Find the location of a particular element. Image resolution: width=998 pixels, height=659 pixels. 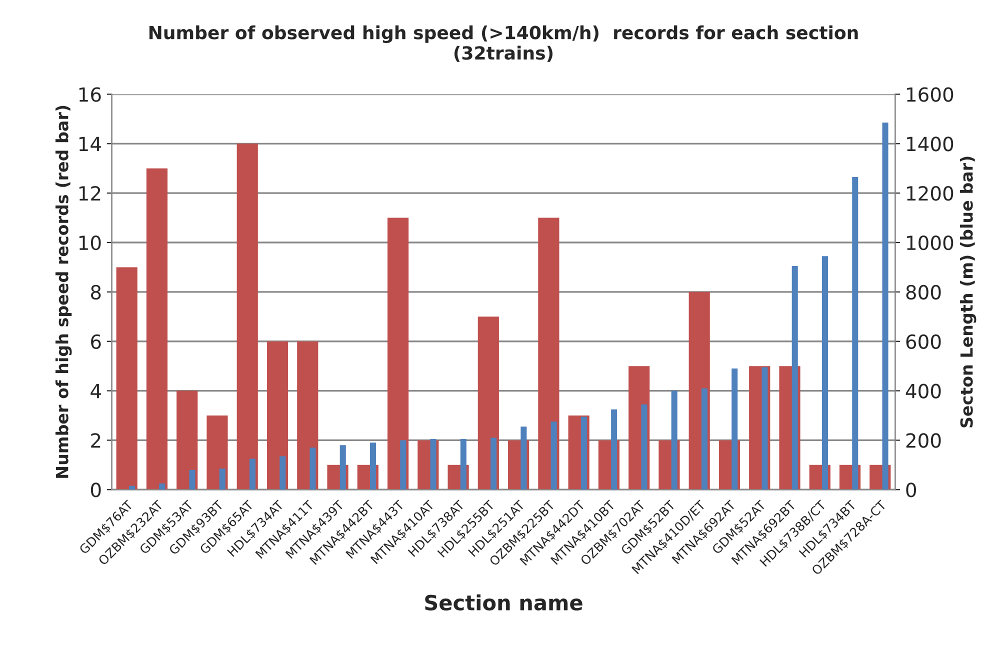

y-tick-label: 8 is located at coordinates (96, 292).